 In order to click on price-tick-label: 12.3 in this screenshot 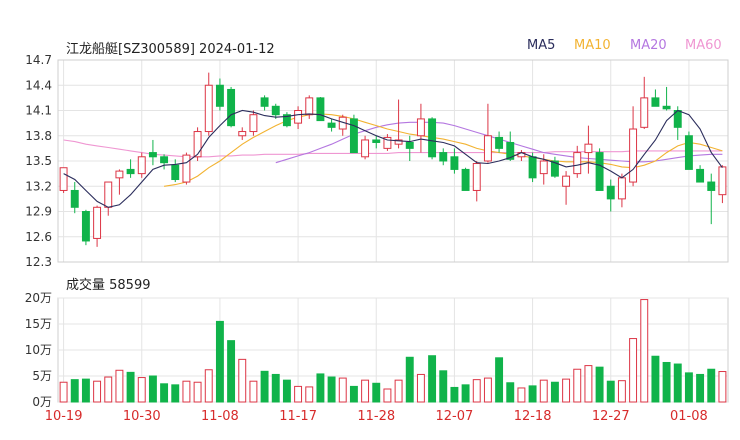, I will do `click(38, 262)`.